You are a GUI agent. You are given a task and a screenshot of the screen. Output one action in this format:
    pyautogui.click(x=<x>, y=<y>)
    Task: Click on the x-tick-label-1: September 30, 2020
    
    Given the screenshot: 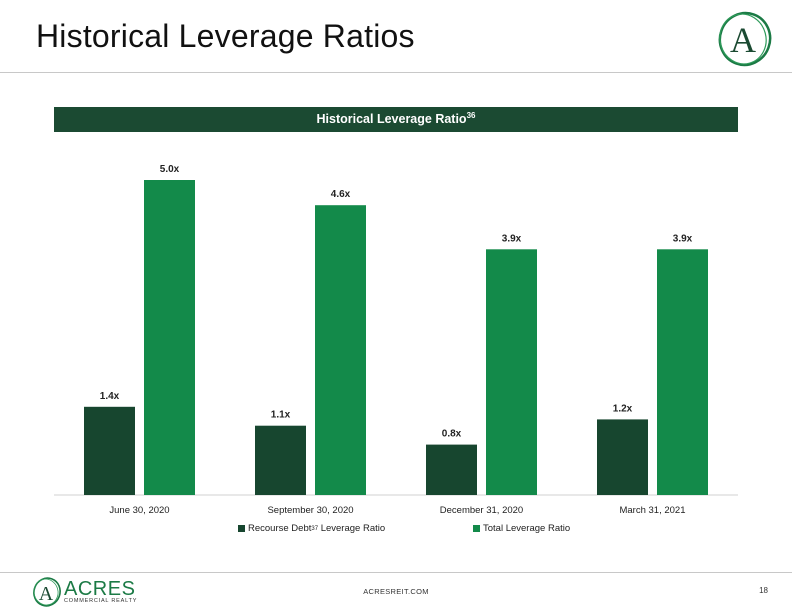 What is the action you would take?
    pyautogui.click(x=310, y=510)
    